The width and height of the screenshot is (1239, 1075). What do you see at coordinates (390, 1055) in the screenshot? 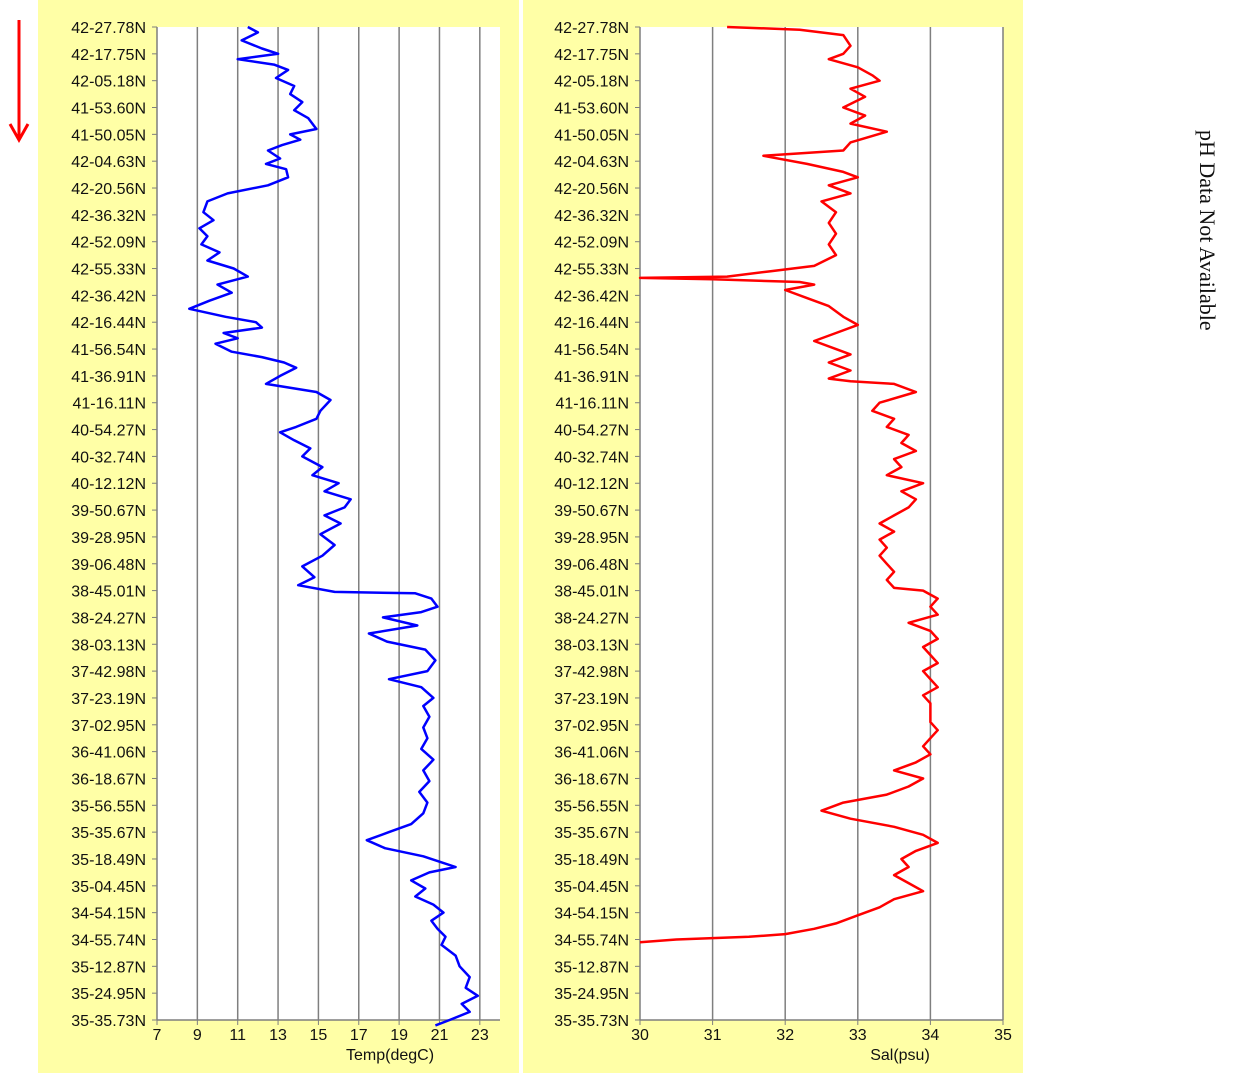
I see `temp-x-axis-label: Temp(degC)` at bounding box center [390, 1055].